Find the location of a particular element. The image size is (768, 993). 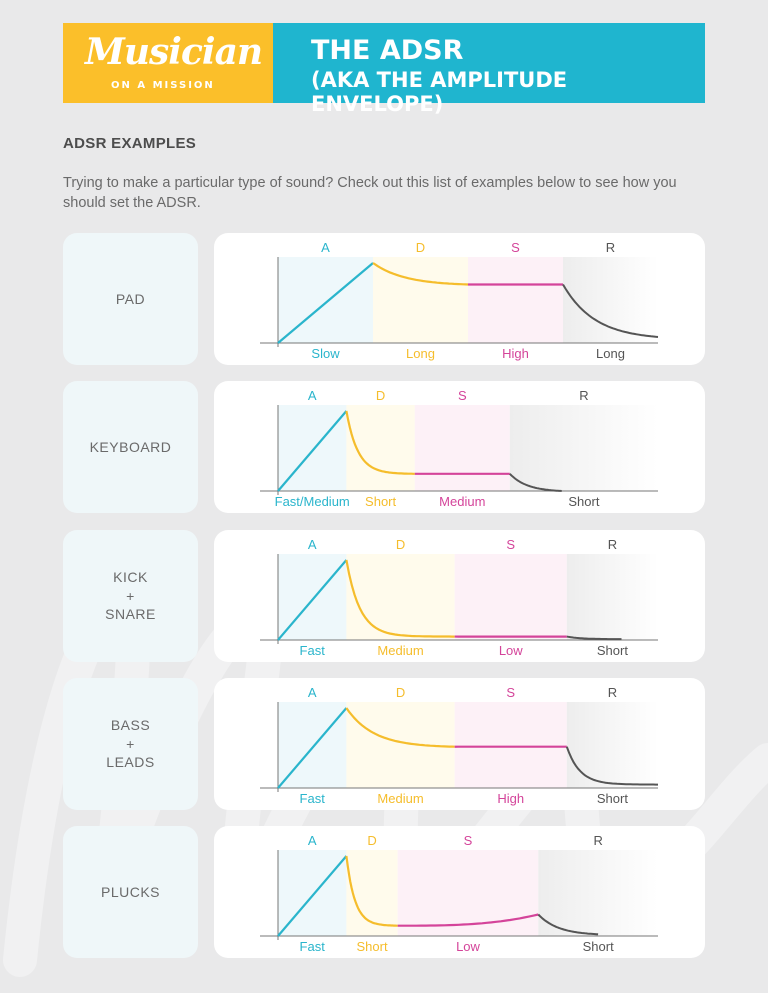

adsr-chart-card: A Fast D Short S Low R Short is located at coordinates (459, 892).